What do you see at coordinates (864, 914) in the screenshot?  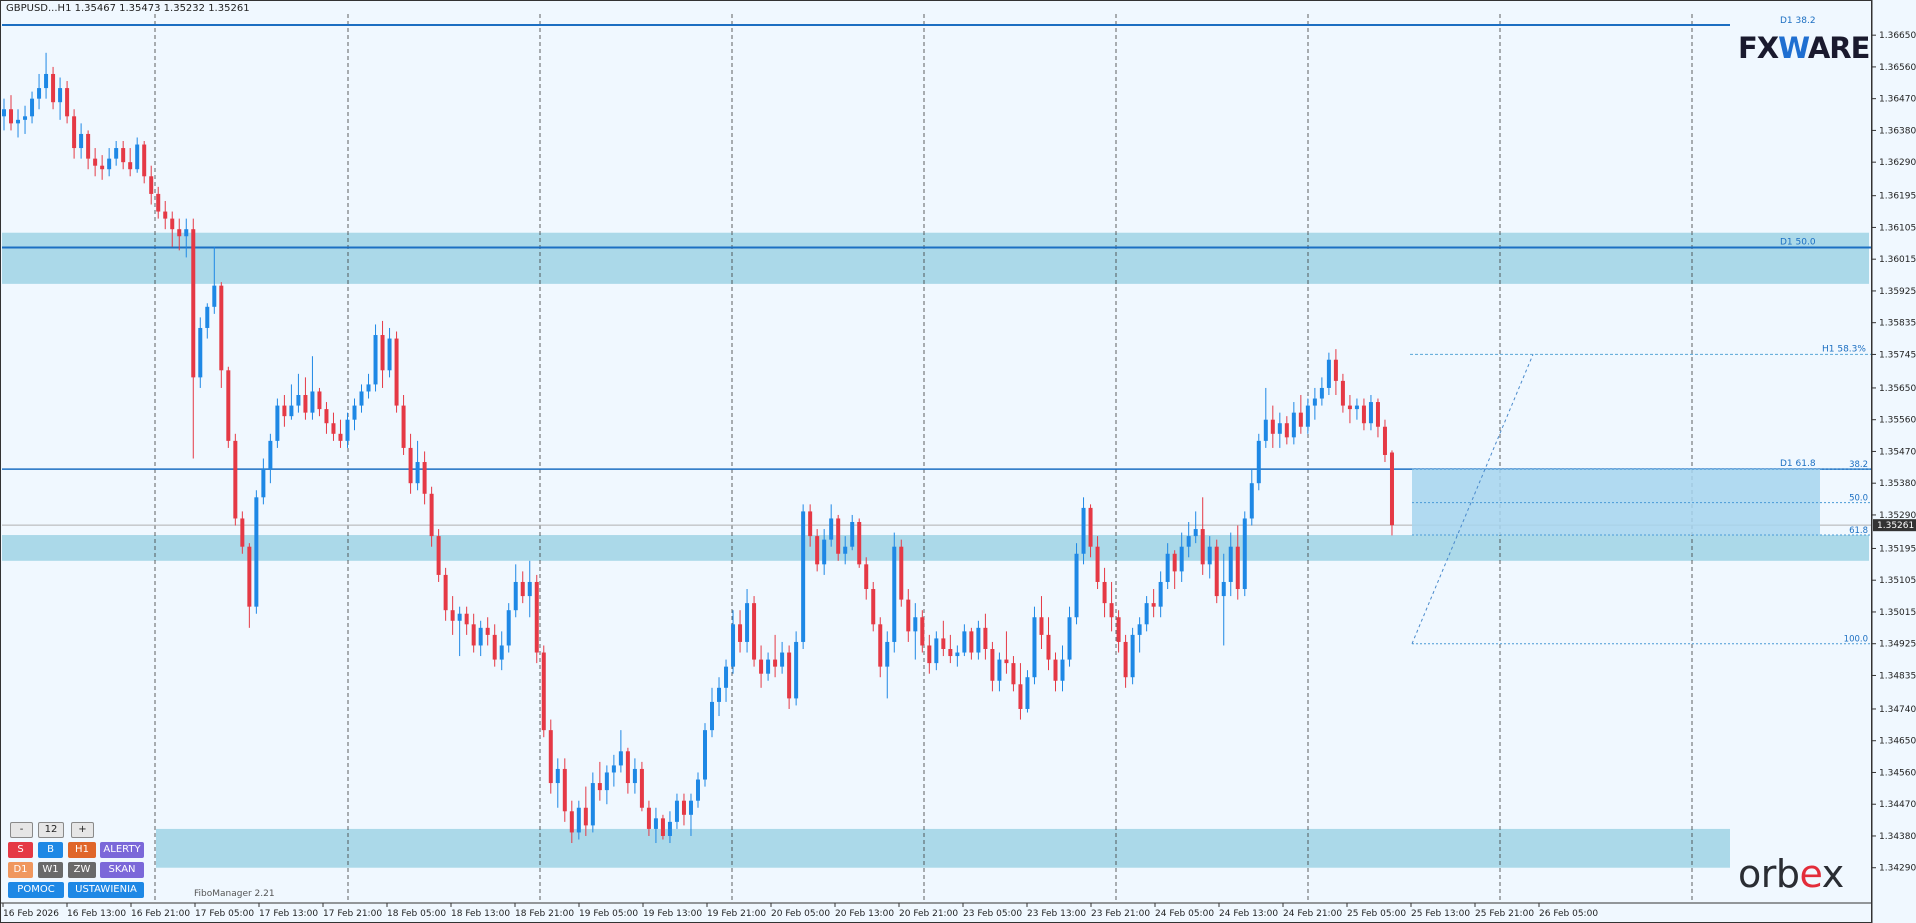 I see `time-label: 20 Feb 13:00` at bounding box center [864, 914].